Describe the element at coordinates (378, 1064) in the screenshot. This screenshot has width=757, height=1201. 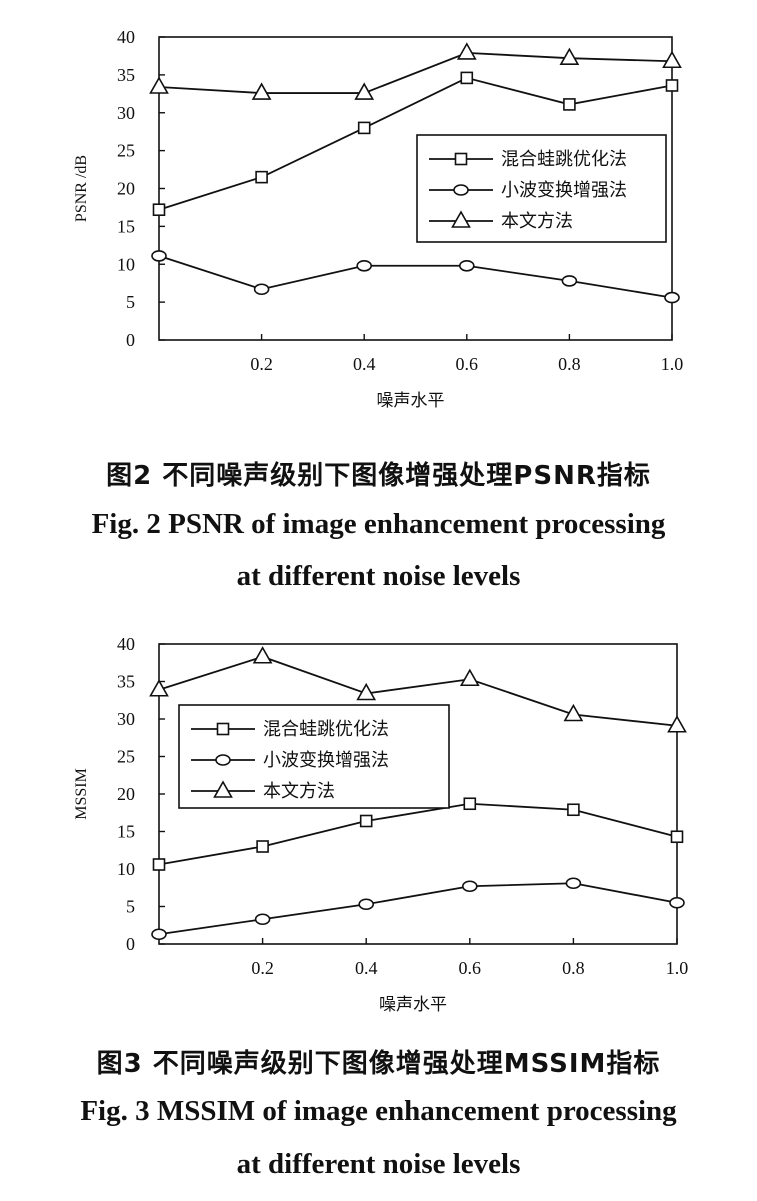
I see `fig3-caption-cn: 图3 不同噪声级别下图像增强处理MSSIM指标` at that location.